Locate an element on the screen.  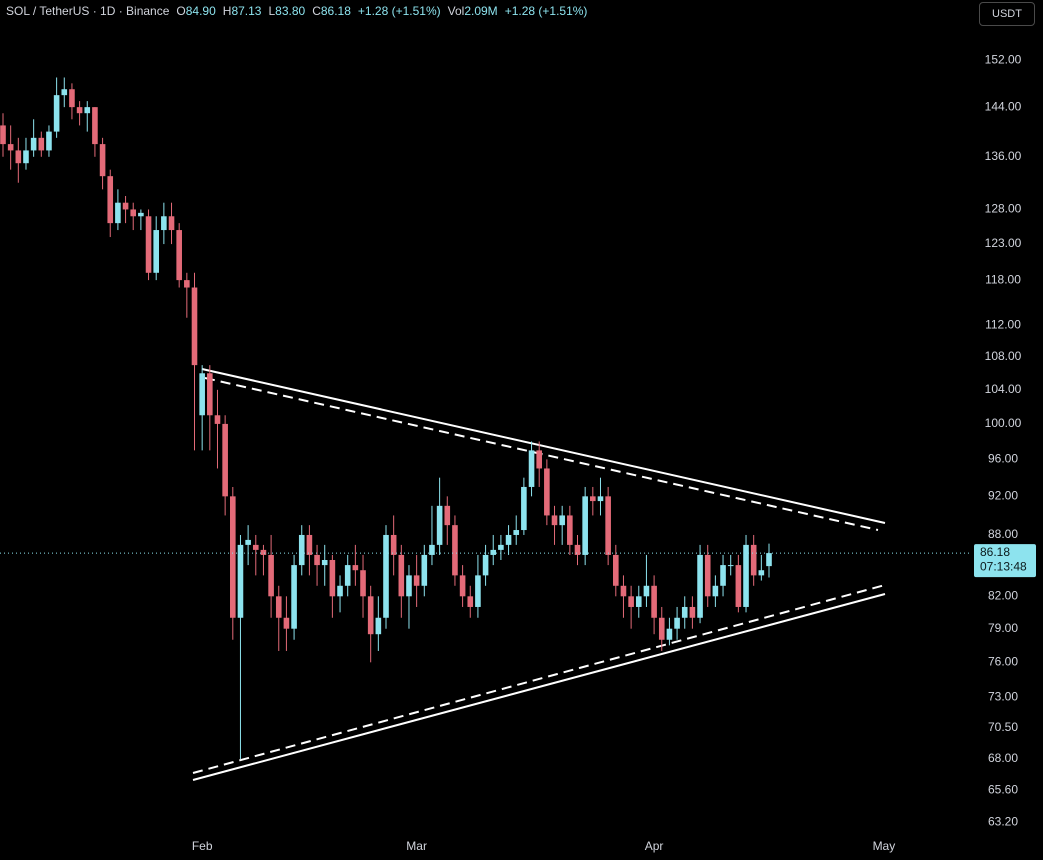
y-tick-label: 70.50 is located at coordinates (1003, 727).